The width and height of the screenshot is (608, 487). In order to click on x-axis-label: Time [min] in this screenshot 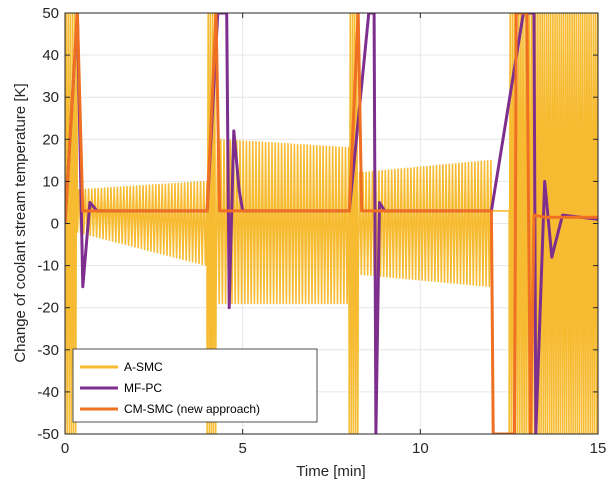, I will do `click(330, 471)`.